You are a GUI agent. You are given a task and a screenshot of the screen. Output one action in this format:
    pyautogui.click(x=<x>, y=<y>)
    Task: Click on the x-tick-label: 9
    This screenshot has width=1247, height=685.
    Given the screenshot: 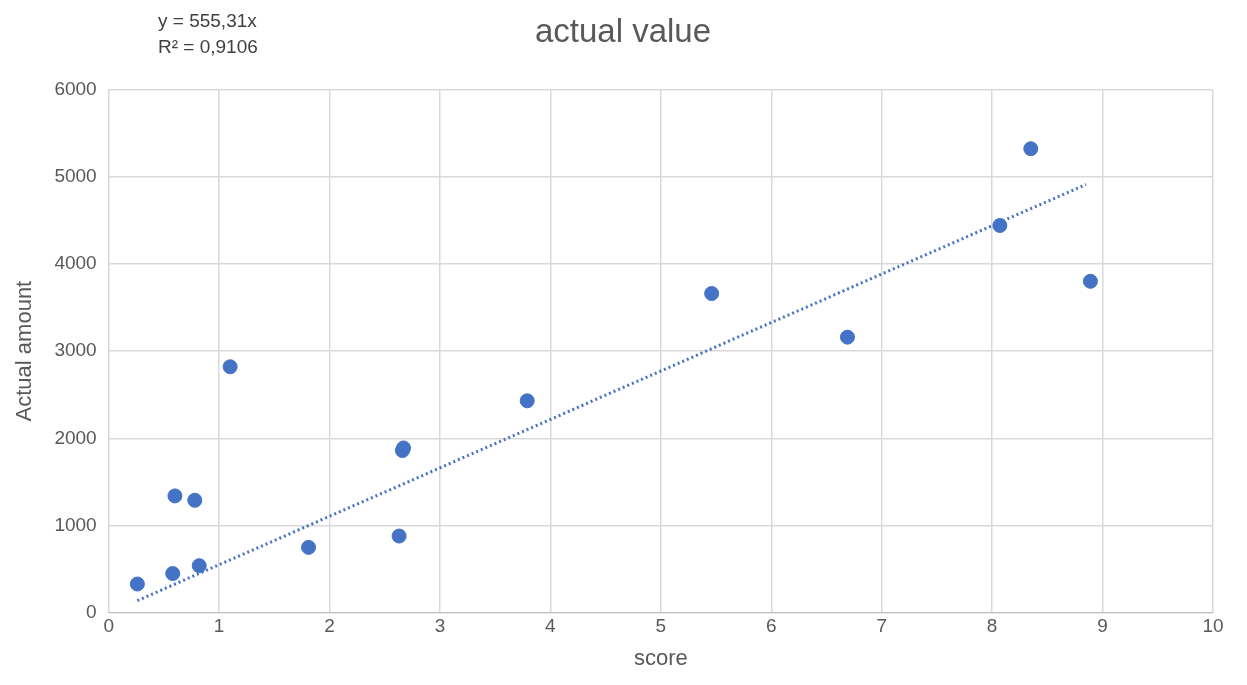 What is the action you would take?
    pyautogui.click(x=1102, y=626)
    